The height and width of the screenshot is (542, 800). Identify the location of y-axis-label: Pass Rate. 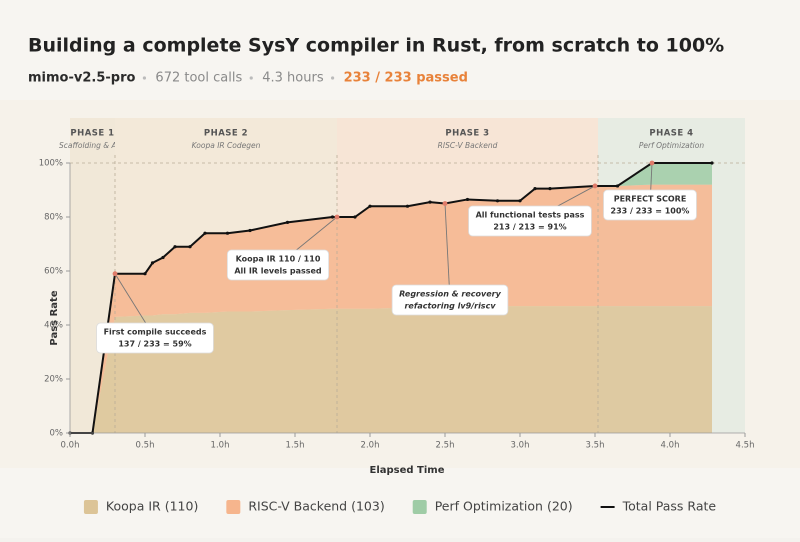
(54, 317).